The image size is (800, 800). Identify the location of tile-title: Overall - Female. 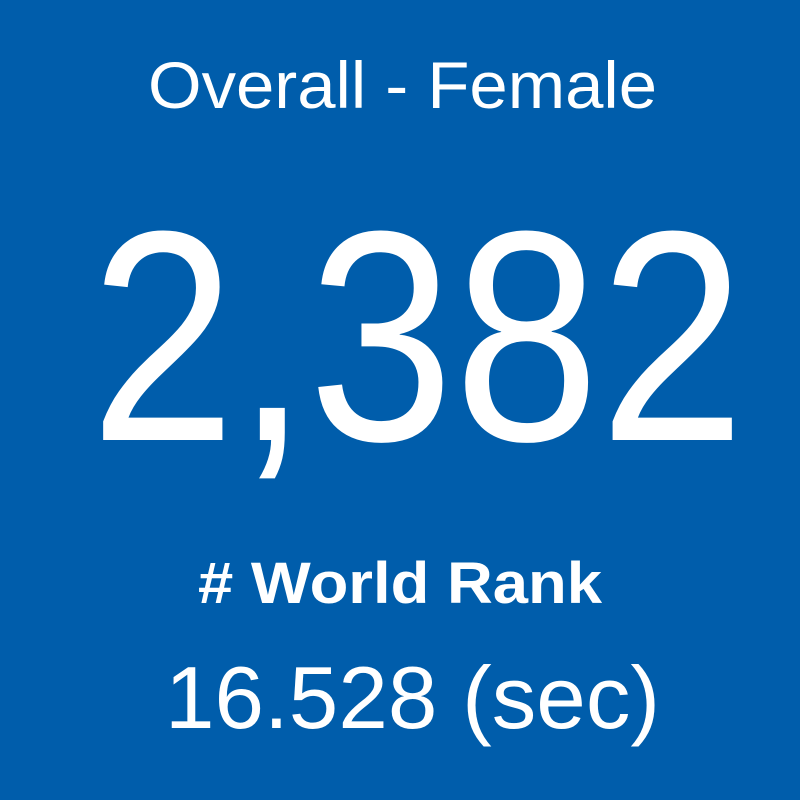
(402, 85).